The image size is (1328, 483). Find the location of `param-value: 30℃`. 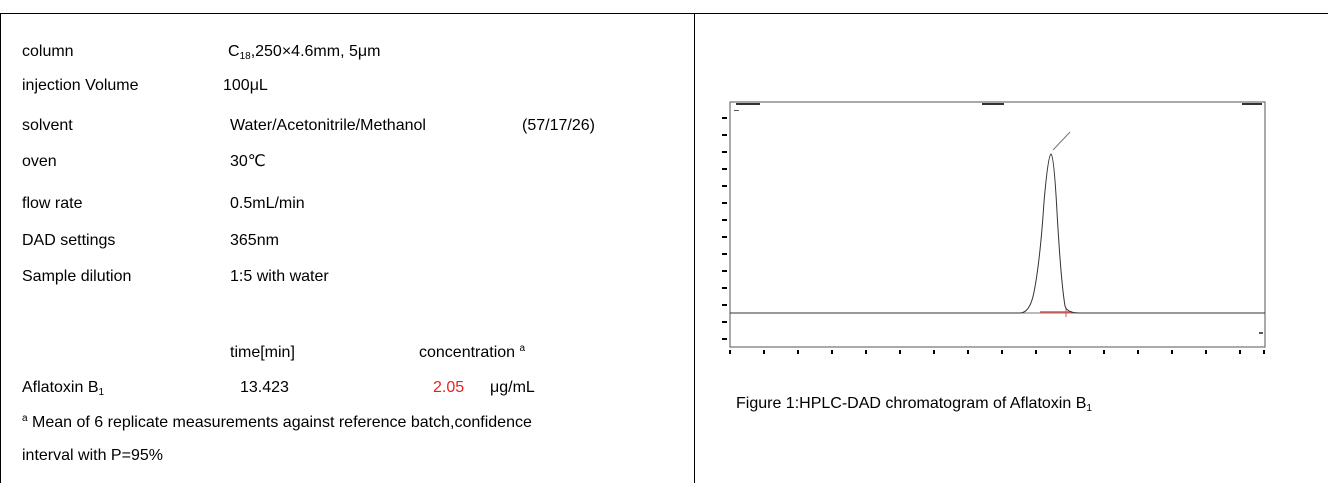

param-value: 30℃ is located at coordinates (248, 161).